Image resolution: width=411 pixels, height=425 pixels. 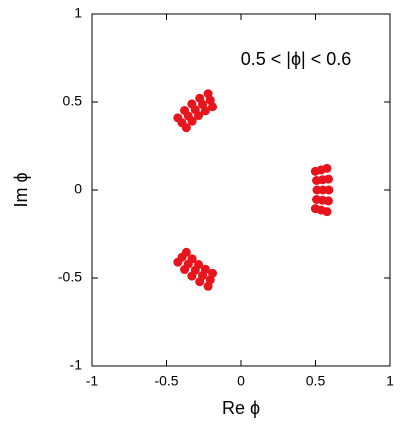 What do you see at coordinates (21, 189) in the screenshot?
I see `y-axis-label: Im ϕ` at bounding box center [21, 189].